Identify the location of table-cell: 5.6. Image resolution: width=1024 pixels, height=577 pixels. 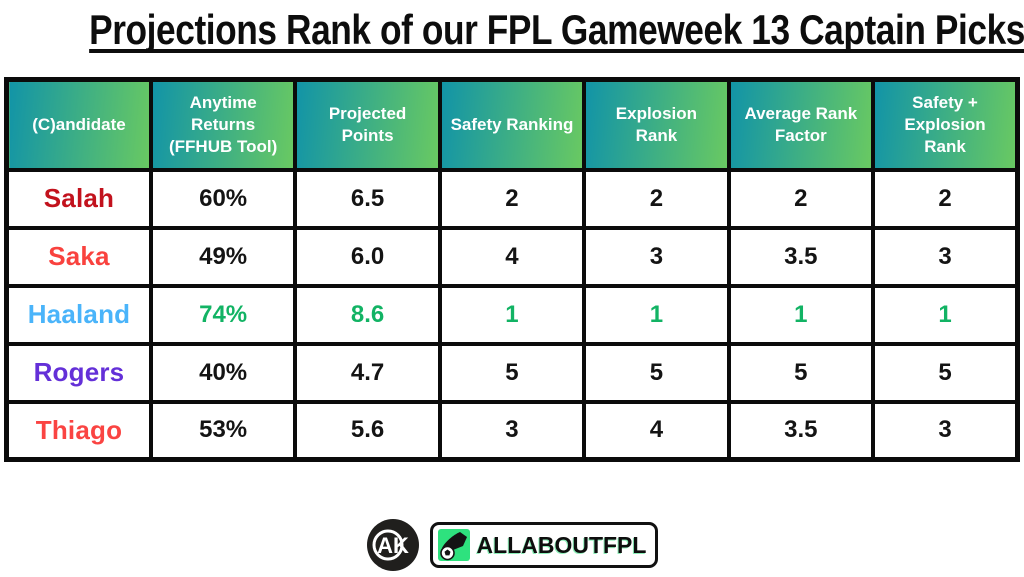
(367, 430).